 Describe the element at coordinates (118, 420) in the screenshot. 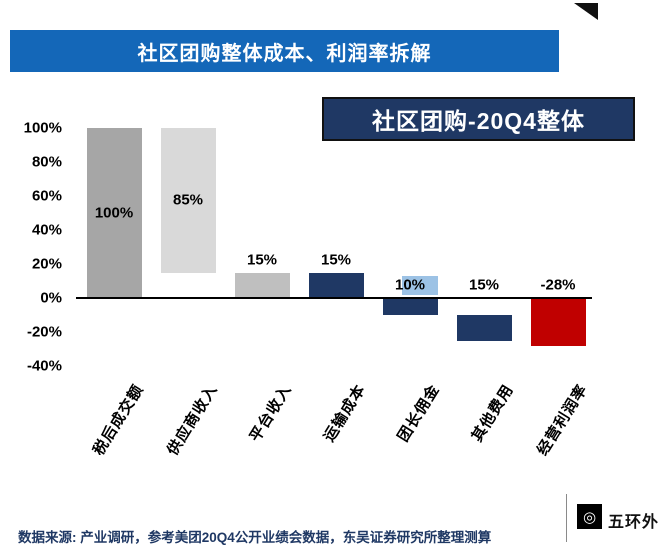

I see `category-label: 税后成交额` at that location.